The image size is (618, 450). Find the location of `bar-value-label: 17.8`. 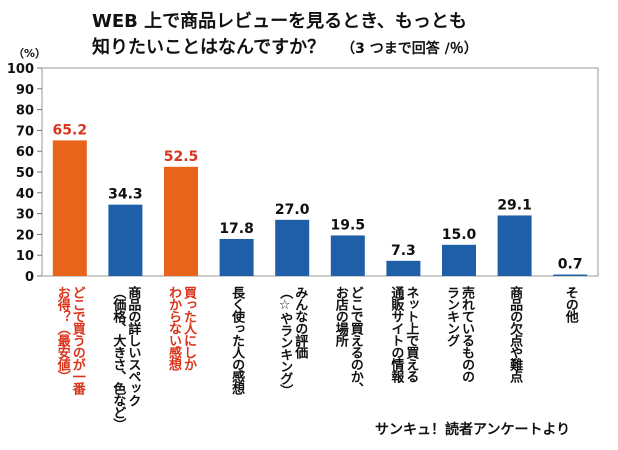

bar-value-label: 17.8 is located at coordinates (236, 229).